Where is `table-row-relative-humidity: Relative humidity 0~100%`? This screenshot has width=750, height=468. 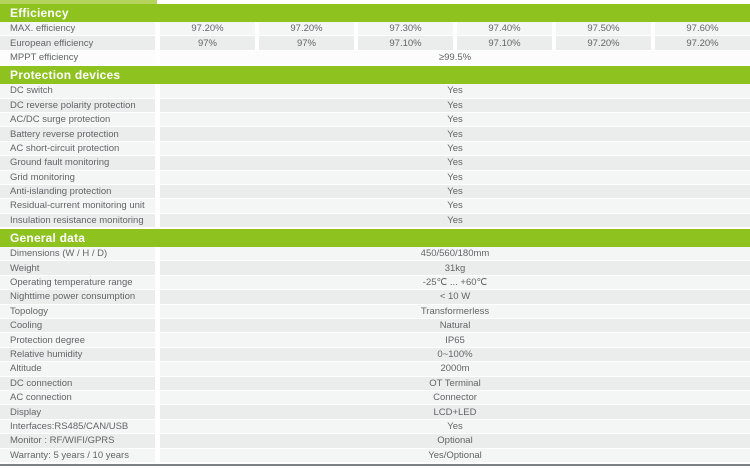 table-row-relative-humidity: Relative humidity 0~100% is located at coordinates (375, 355).